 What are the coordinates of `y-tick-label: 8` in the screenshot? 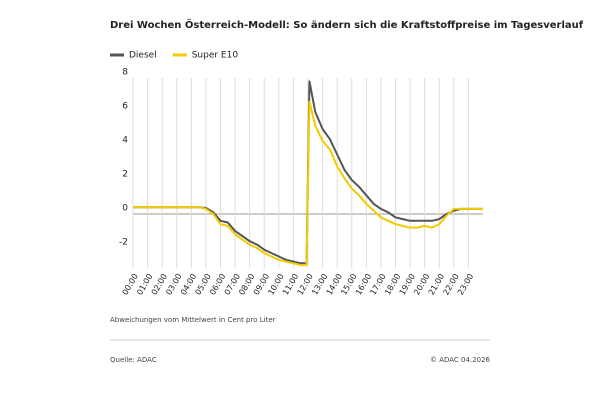 It's located at (125, 73).